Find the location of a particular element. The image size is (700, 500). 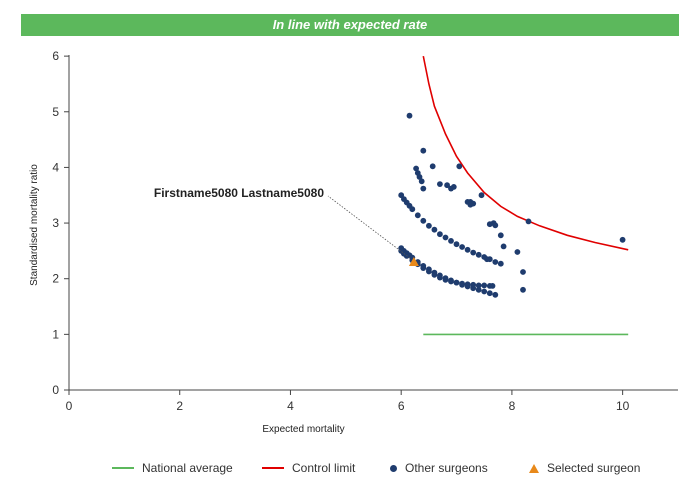

annotation-label: Firstname5080 Lastname5080 is located at coordinates (239, 193).